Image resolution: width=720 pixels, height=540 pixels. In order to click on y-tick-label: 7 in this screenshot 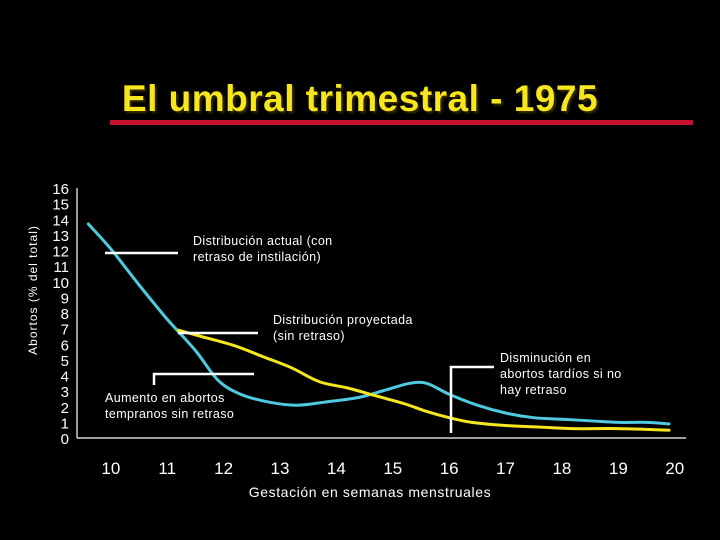, I will do `click(65, 330)`.